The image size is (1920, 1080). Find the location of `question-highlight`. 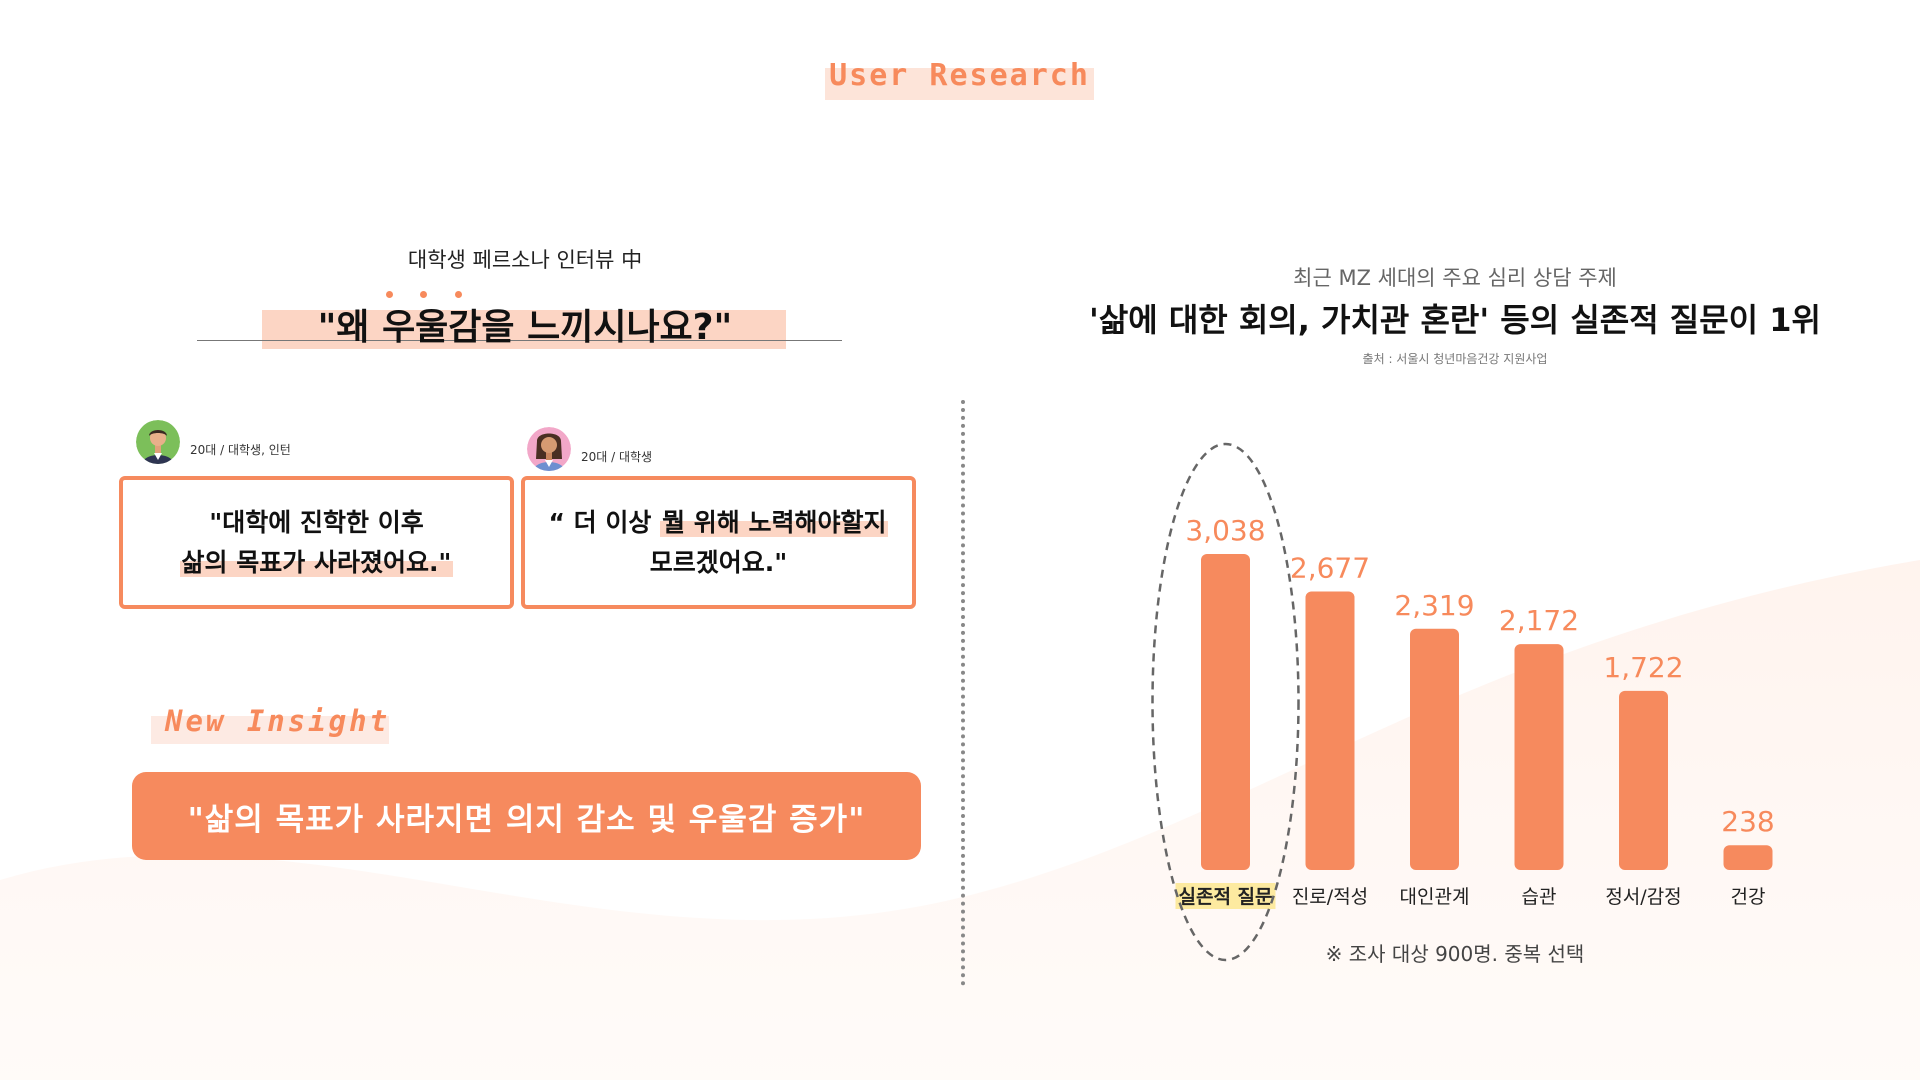

question-highlight is located at coordinates (524, 329).